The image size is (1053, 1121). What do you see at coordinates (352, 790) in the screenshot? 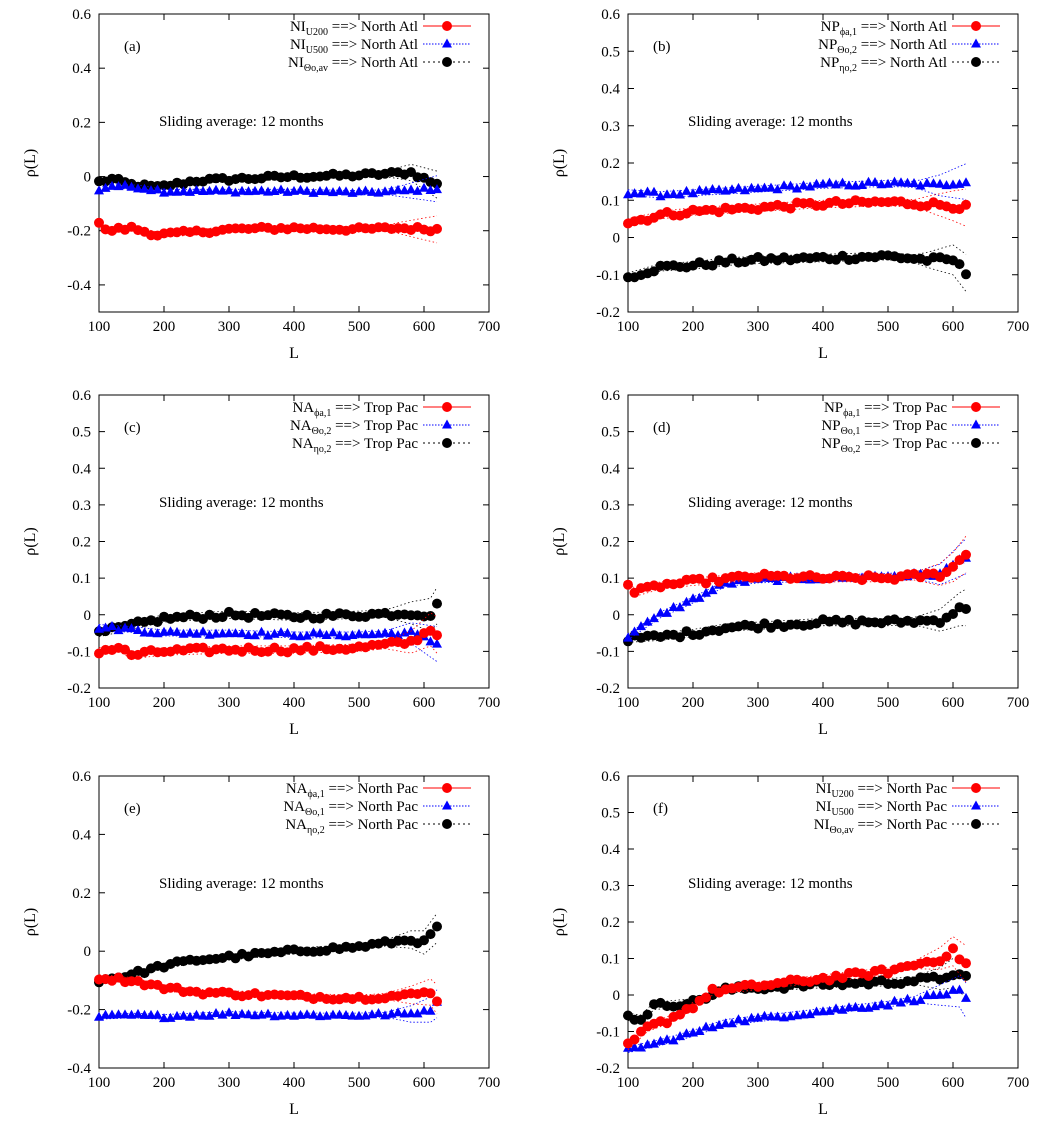
I see `legend-entry-label: NAϕa,1 ==> North Pac` at bounding box center [352, 790].